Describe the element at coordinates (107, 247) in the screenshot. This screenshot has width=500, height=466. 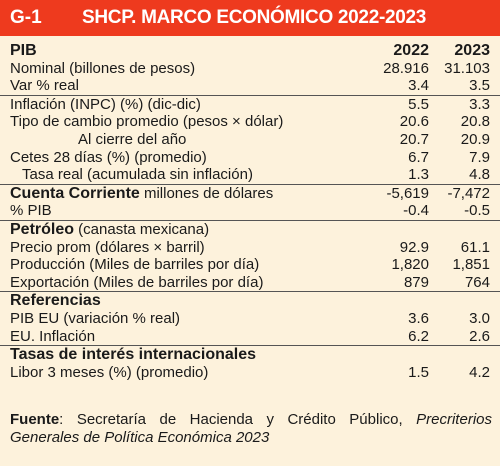
I see `row-label: Precio prom (dólares × barril)` at that location.